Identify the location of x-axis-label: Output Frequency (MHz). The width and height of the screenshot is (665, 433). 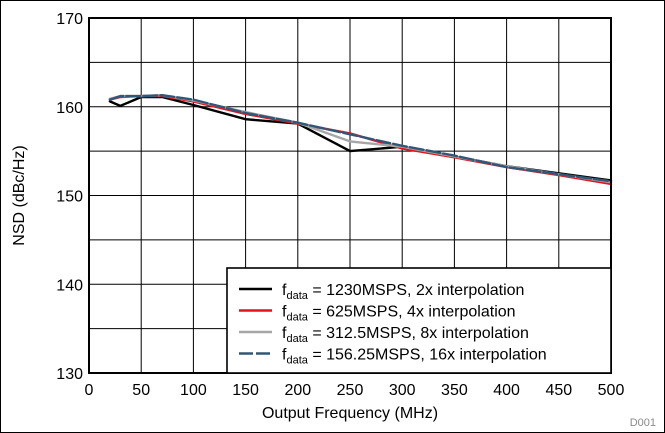
(350, 413).